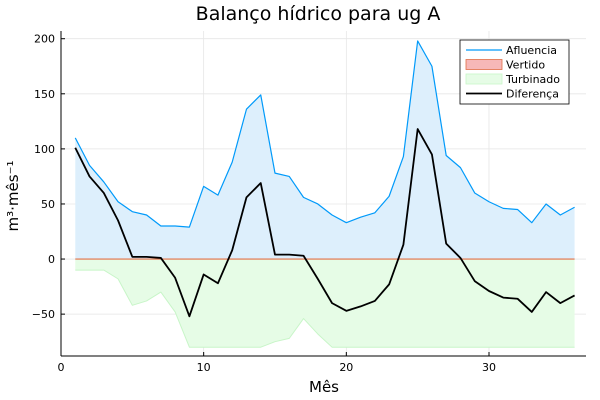  What do you see at coordinates (44, 39) in the screenshot?
I see `y-tick-label: 200` at bounding box center [44, 39].